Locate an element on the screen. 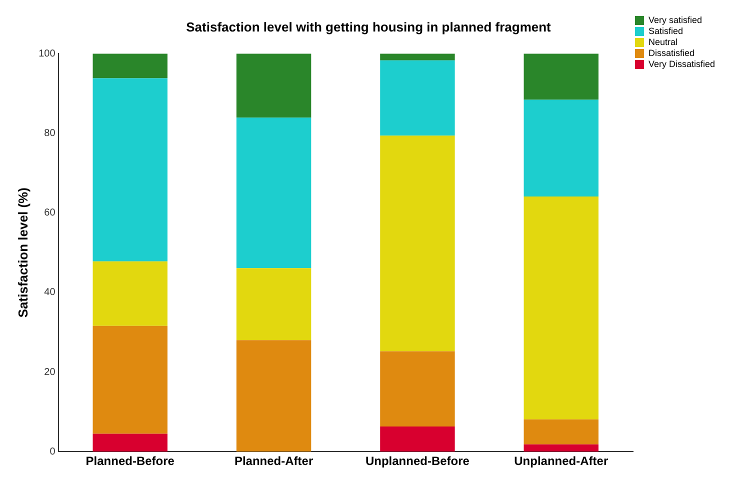  y-tick-label: 60 is located at coordinates (50, 213).